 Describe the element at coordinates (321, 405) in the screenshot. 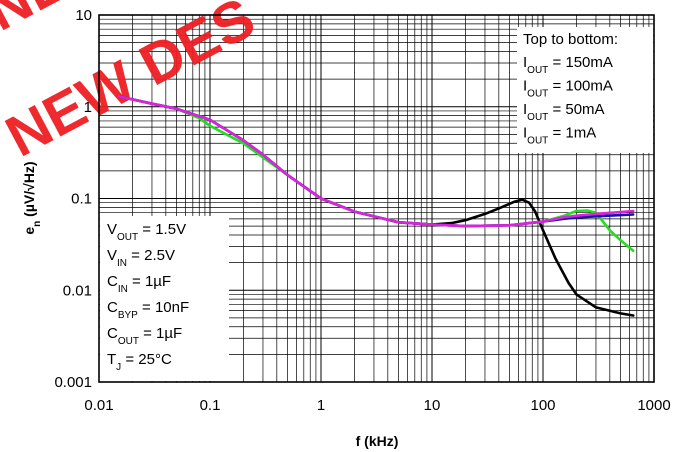

I see `x-tick-label: 1` at that location.